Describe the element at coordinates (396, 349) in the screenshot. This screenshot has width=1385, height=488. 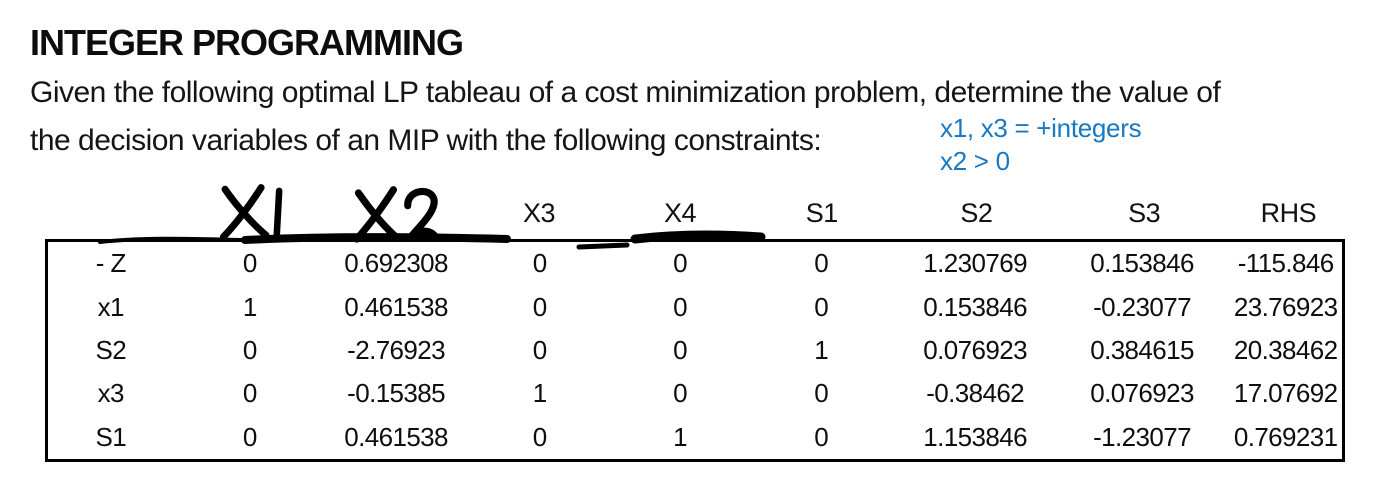
I see `table-cell: -2.76923` at that location.